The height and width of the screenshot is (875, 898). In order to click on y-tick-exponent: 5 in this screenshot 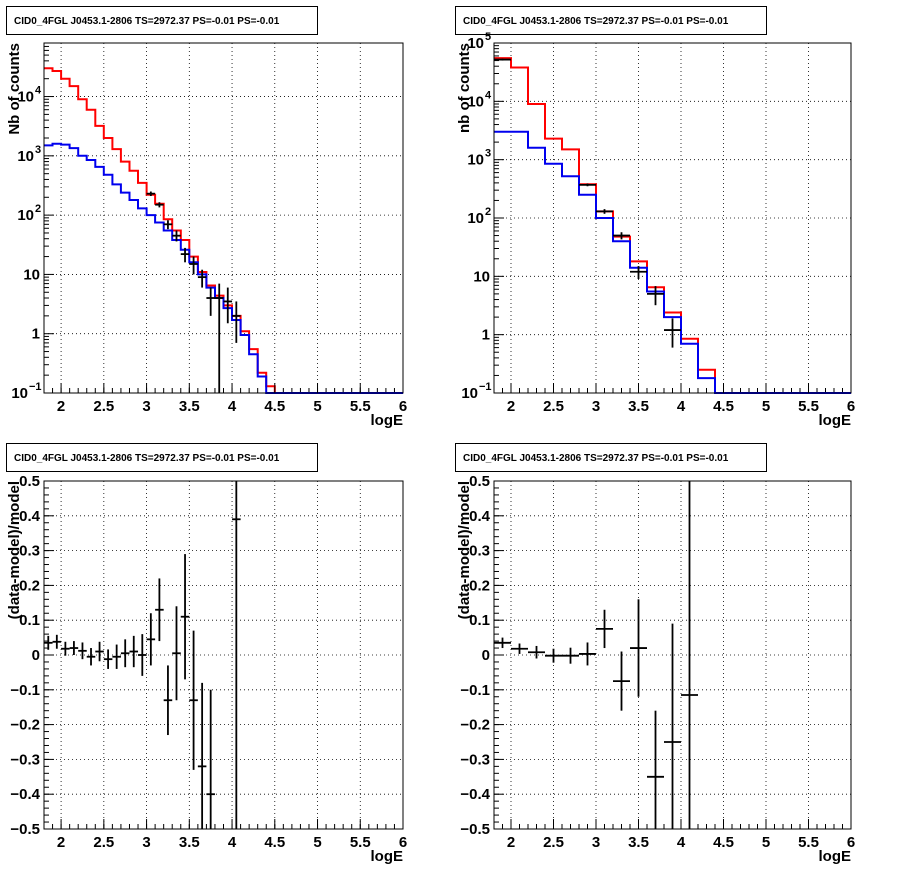, I will do `click(488, 37)`.